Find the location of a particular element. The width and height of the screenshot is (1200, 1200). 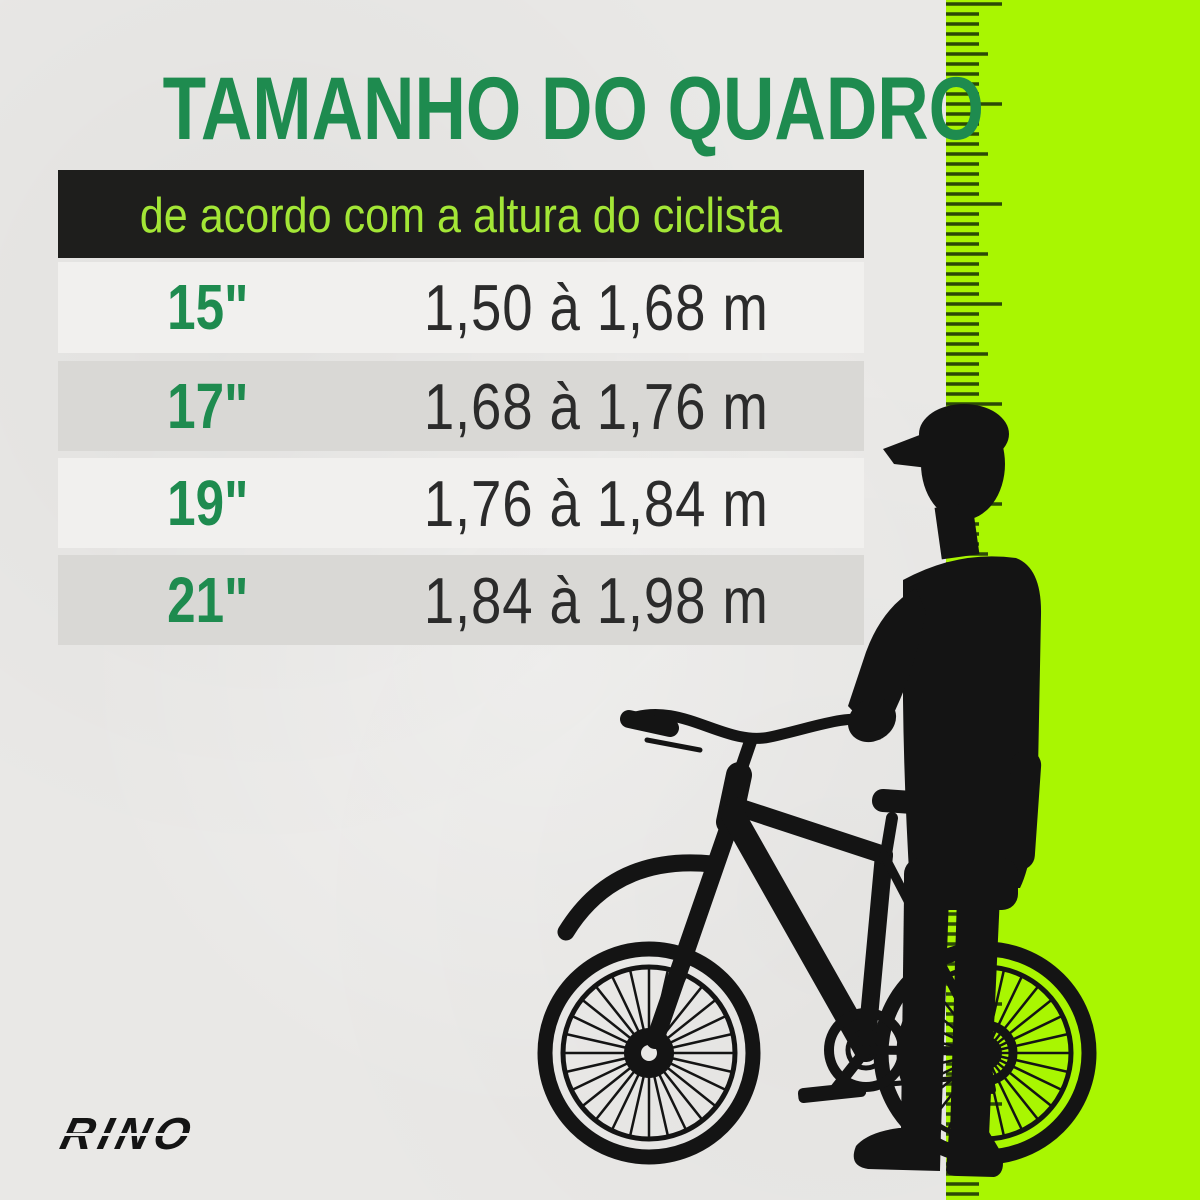

down-tube is located at coordinates (799, 932).